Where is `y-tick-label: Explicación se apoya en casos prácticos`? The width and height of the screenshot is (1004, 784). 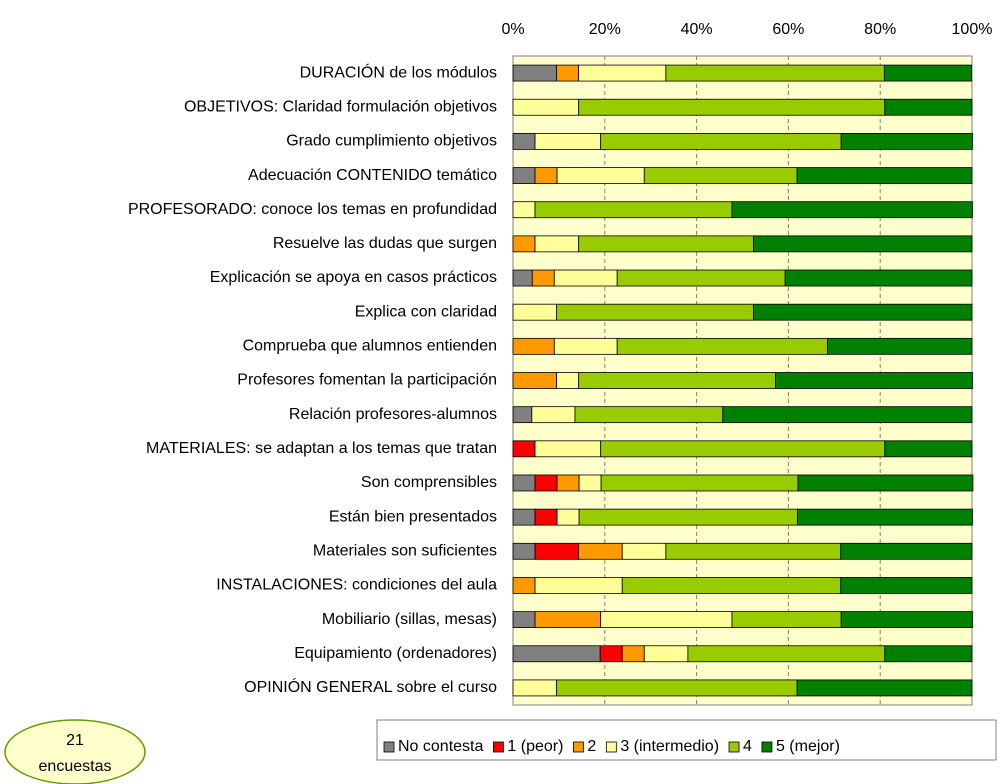 y-tick-label: Explicación se apoya en casos prácticos is located at coordinates (353, 277).